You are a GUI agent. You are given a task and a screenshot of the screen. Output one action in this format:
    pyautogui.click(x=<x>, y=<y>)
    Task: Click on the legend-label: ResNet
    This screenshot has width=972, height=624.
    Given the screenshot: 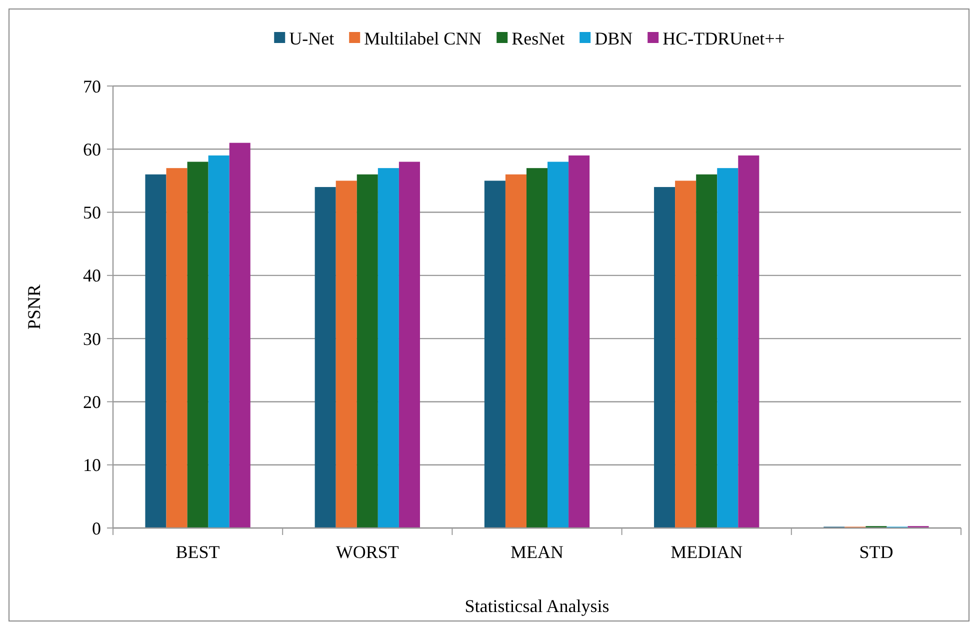 What is the action you would take?
    pyautogui.click(x=538, y=38)
    